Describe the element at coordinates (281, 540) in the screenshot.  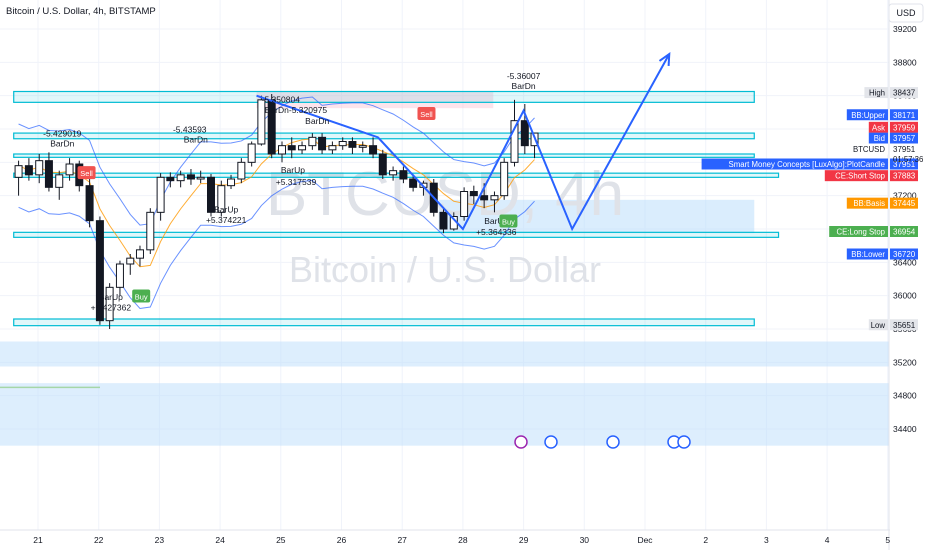
I see `x-tick-4: 25` at that location.